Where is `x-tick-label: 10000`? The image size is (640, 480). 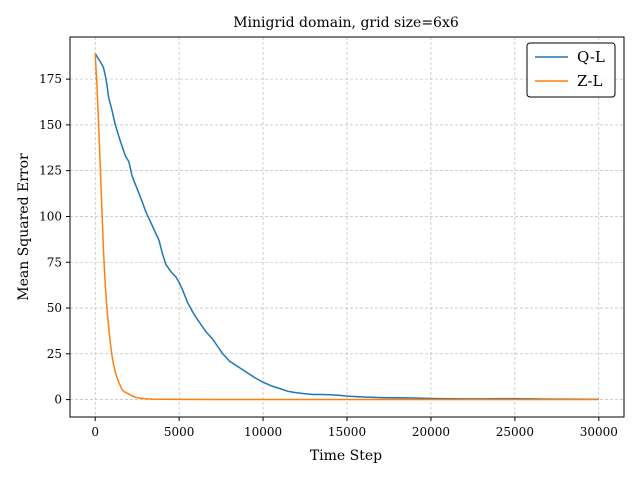
x-tick-label: 10000 is located at coordinates (263, 432).